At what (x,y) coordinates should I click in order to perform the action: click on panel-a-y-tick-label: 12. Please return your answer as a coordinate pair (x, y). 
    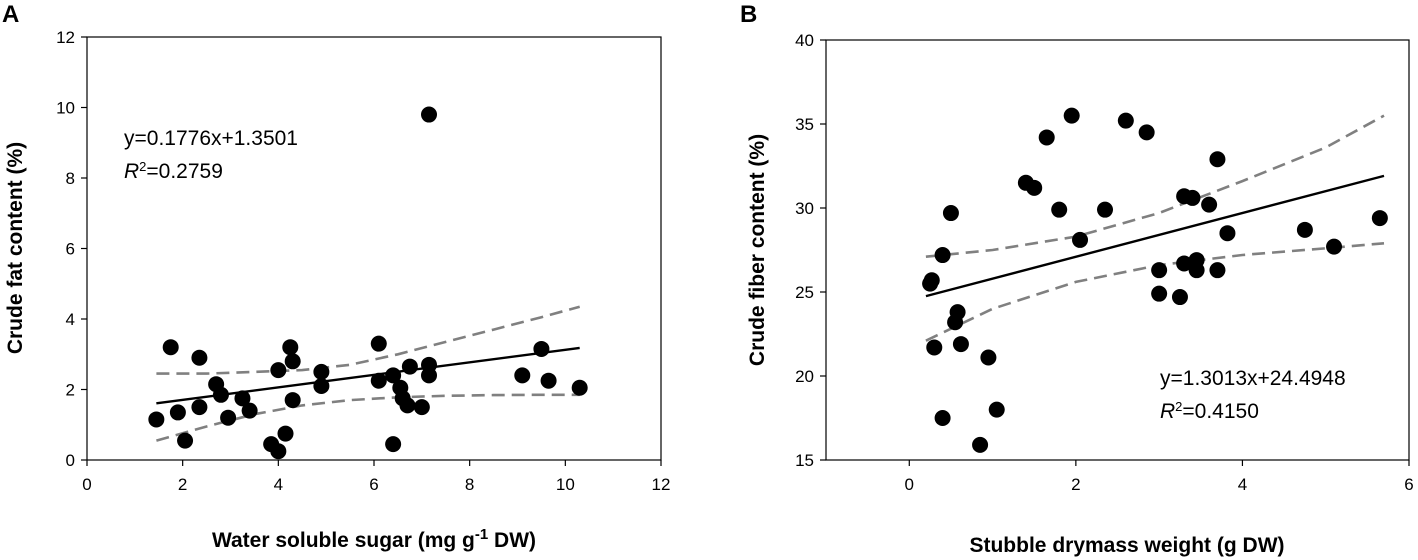
    Looking at the image, I should click on (65, 37).